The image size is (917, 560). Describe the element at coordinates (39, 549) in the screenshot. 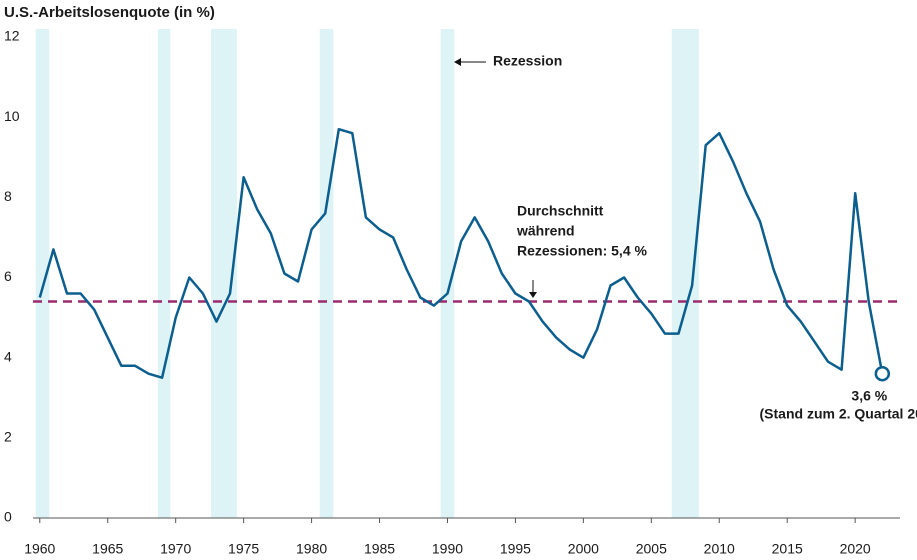

I see `x-tick-label: 1960` at that location.